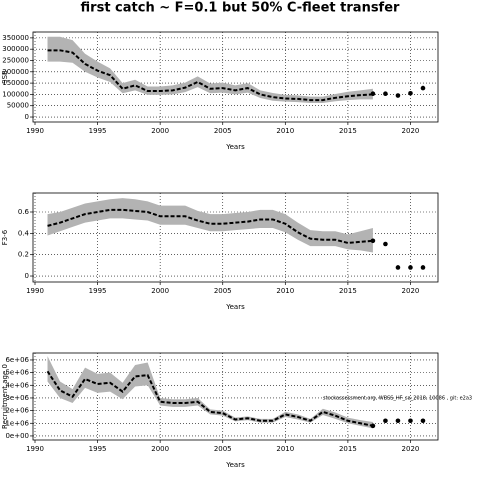 This screenshot has height=480, width=480. What do you see at coordinates (17, 373) in the screenshot?
I see `y-tick-label: 5e+06` at bounding box center [17, 373].